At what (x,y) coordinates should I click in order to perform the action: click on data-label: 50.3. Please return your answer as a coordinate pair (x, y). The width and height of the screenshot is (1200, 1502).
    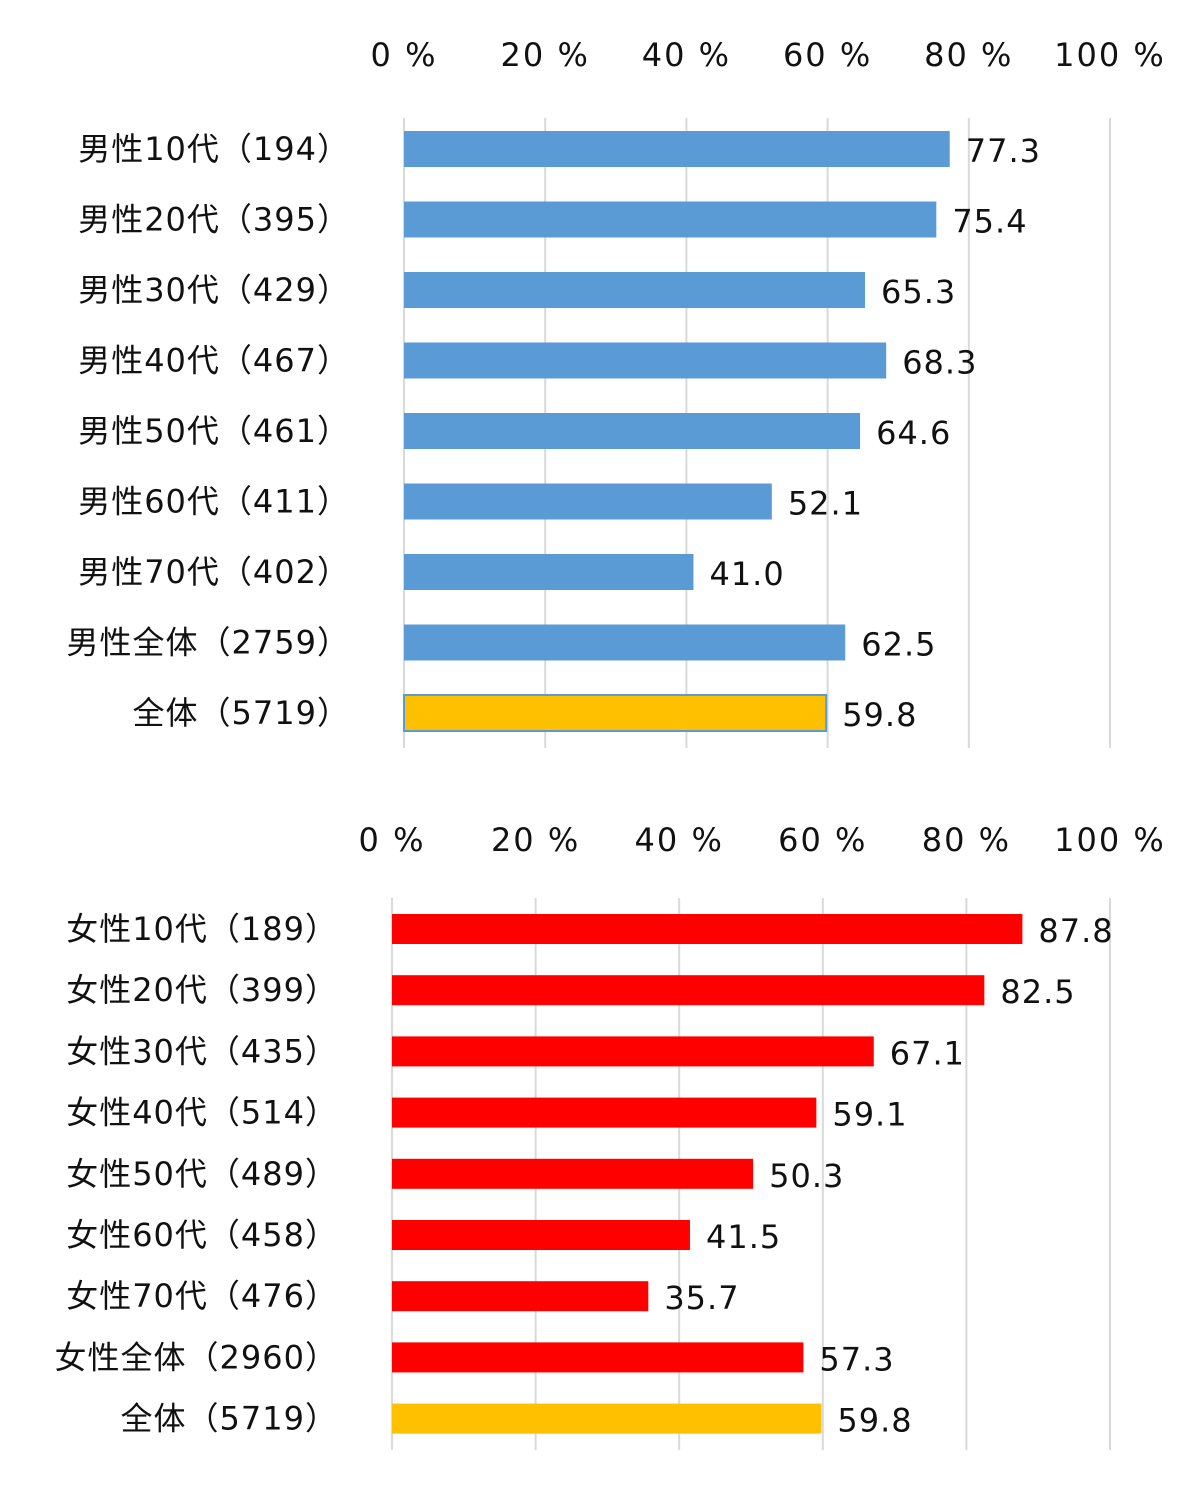
    Looking at the image, I should click on (806, 1176).